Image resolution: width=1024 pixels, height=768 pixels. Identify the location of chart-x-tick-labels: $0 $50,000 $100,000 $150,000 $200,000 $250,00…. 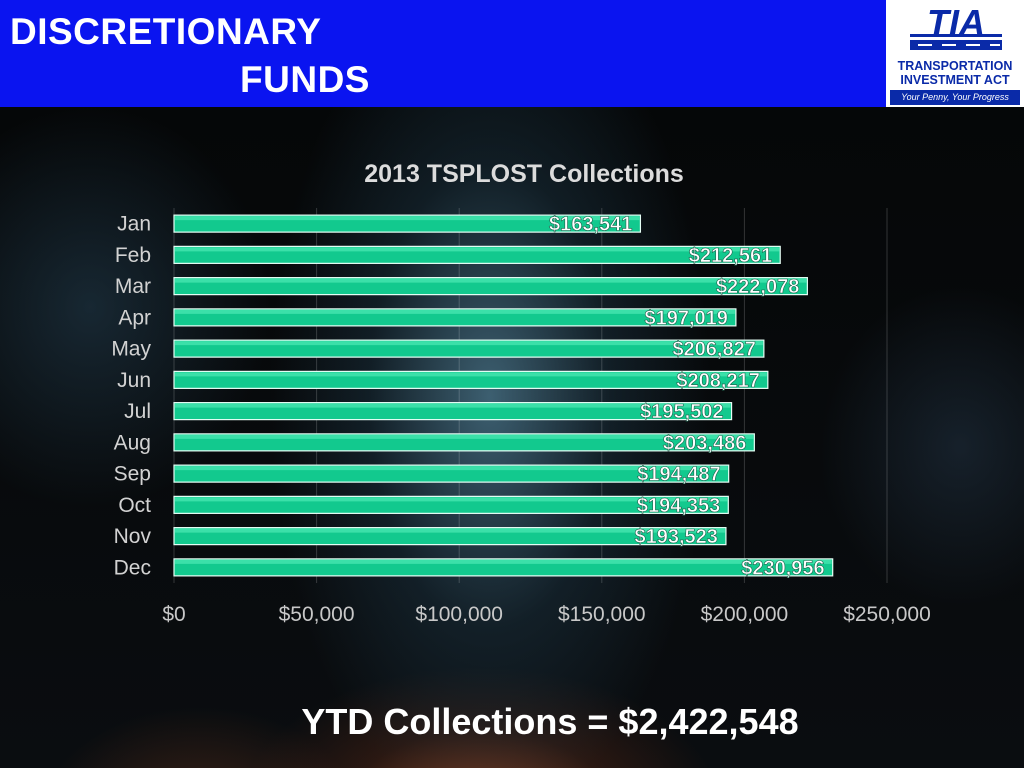
(546, 614).